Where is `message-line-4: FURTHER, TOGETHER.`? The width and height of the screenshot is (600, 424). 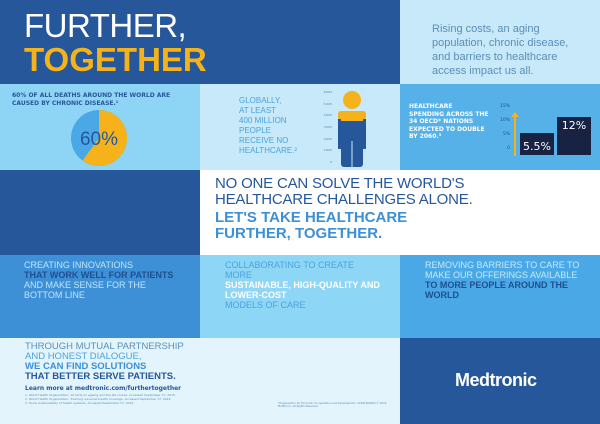
message-line-4: FURTHER, TOGETHER. is located at coordinates (299, 233).